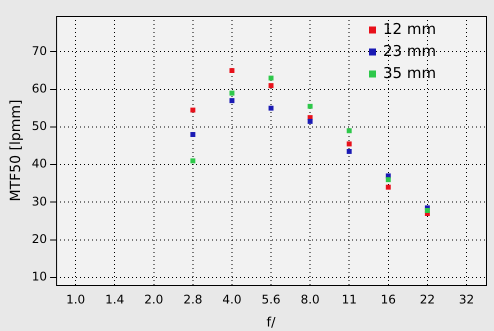 The image size is (494, 331). What do you see at coordinates (232, 299) in the screenshot?
I see `x-tick-label: 4.0` at bounding box center [232, 299].